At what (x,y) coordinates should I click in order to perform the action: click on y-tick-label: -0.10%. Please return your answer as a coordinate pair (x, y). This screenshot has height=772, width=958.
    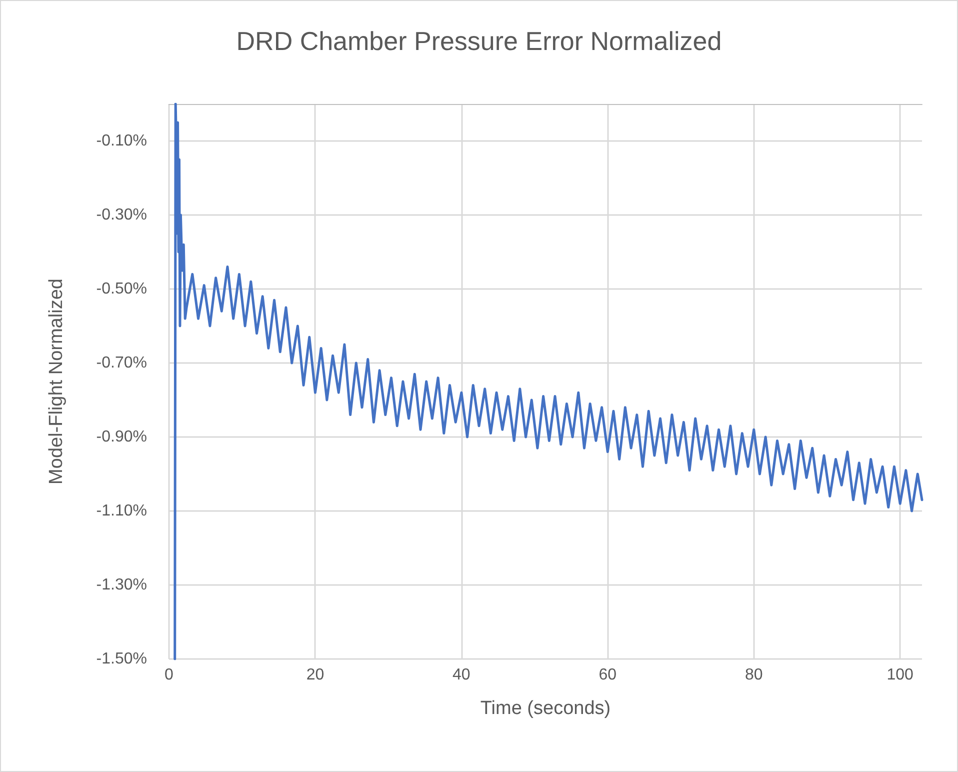
    Looking at the image, I should click on (121, 141).